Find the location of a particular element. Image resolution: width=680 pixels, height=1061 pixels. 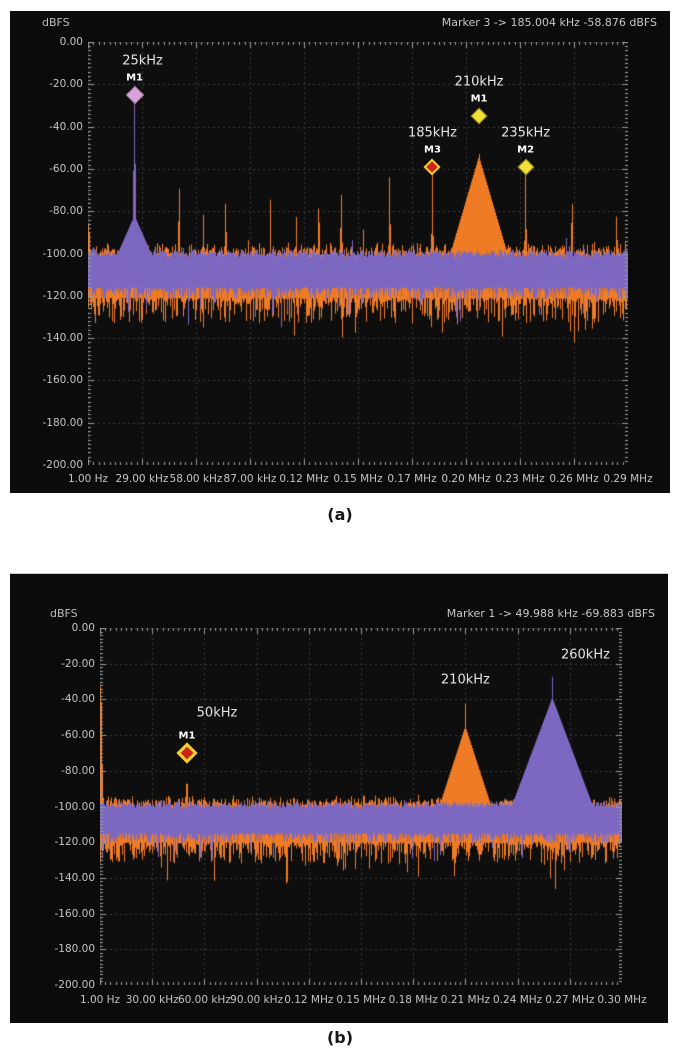

marker-frequency-label: 50kHz is located at coordinates (217, 713).